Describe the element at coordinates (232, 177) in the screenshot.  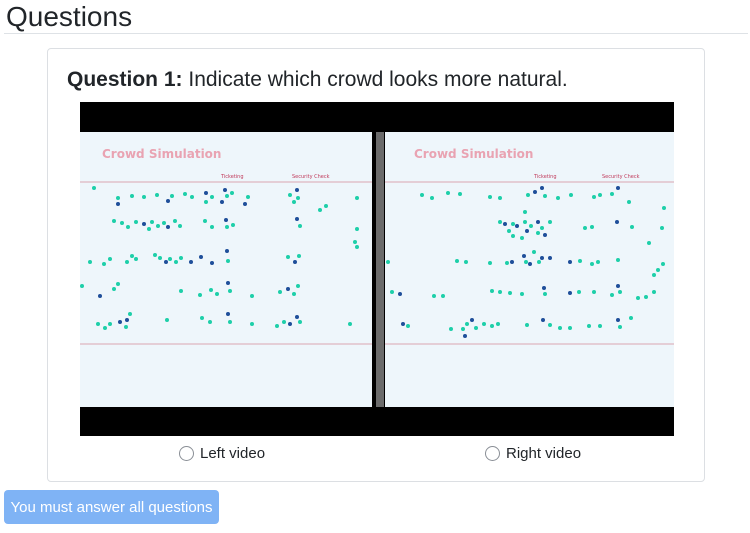
I see `left-ticketing-label: Ticketing` at that location.